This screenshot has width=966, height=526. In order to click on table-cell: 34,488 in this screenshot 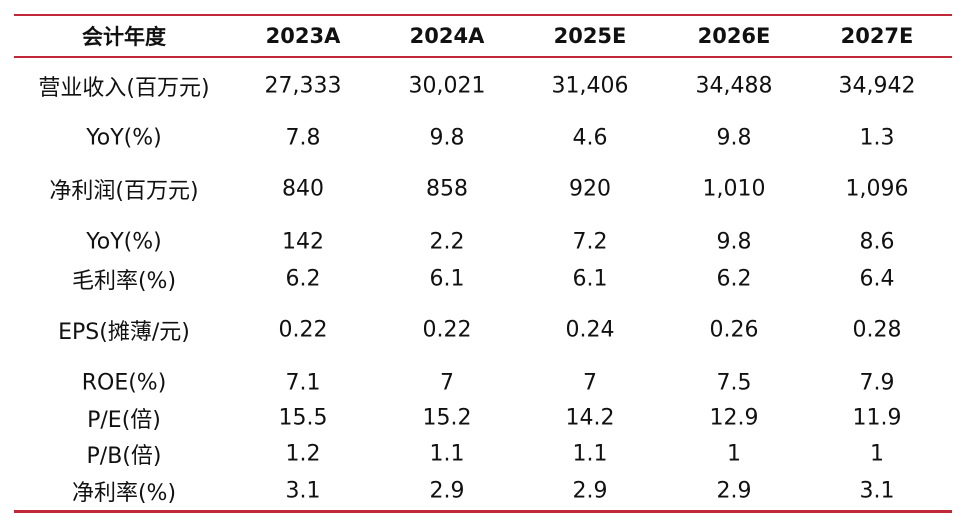, I will do `click(734, 86)`.